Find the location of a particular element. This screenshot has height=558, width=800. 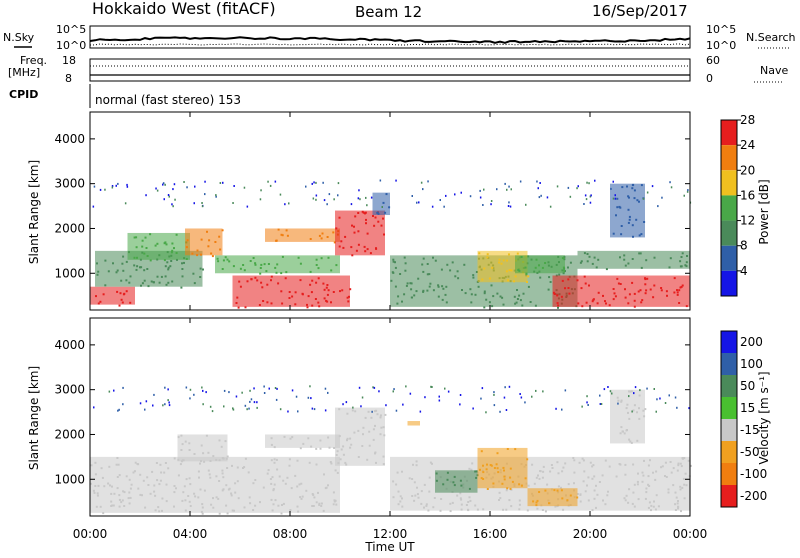

power-colorbar-tick: 8 is located at coordinates (744, 246).